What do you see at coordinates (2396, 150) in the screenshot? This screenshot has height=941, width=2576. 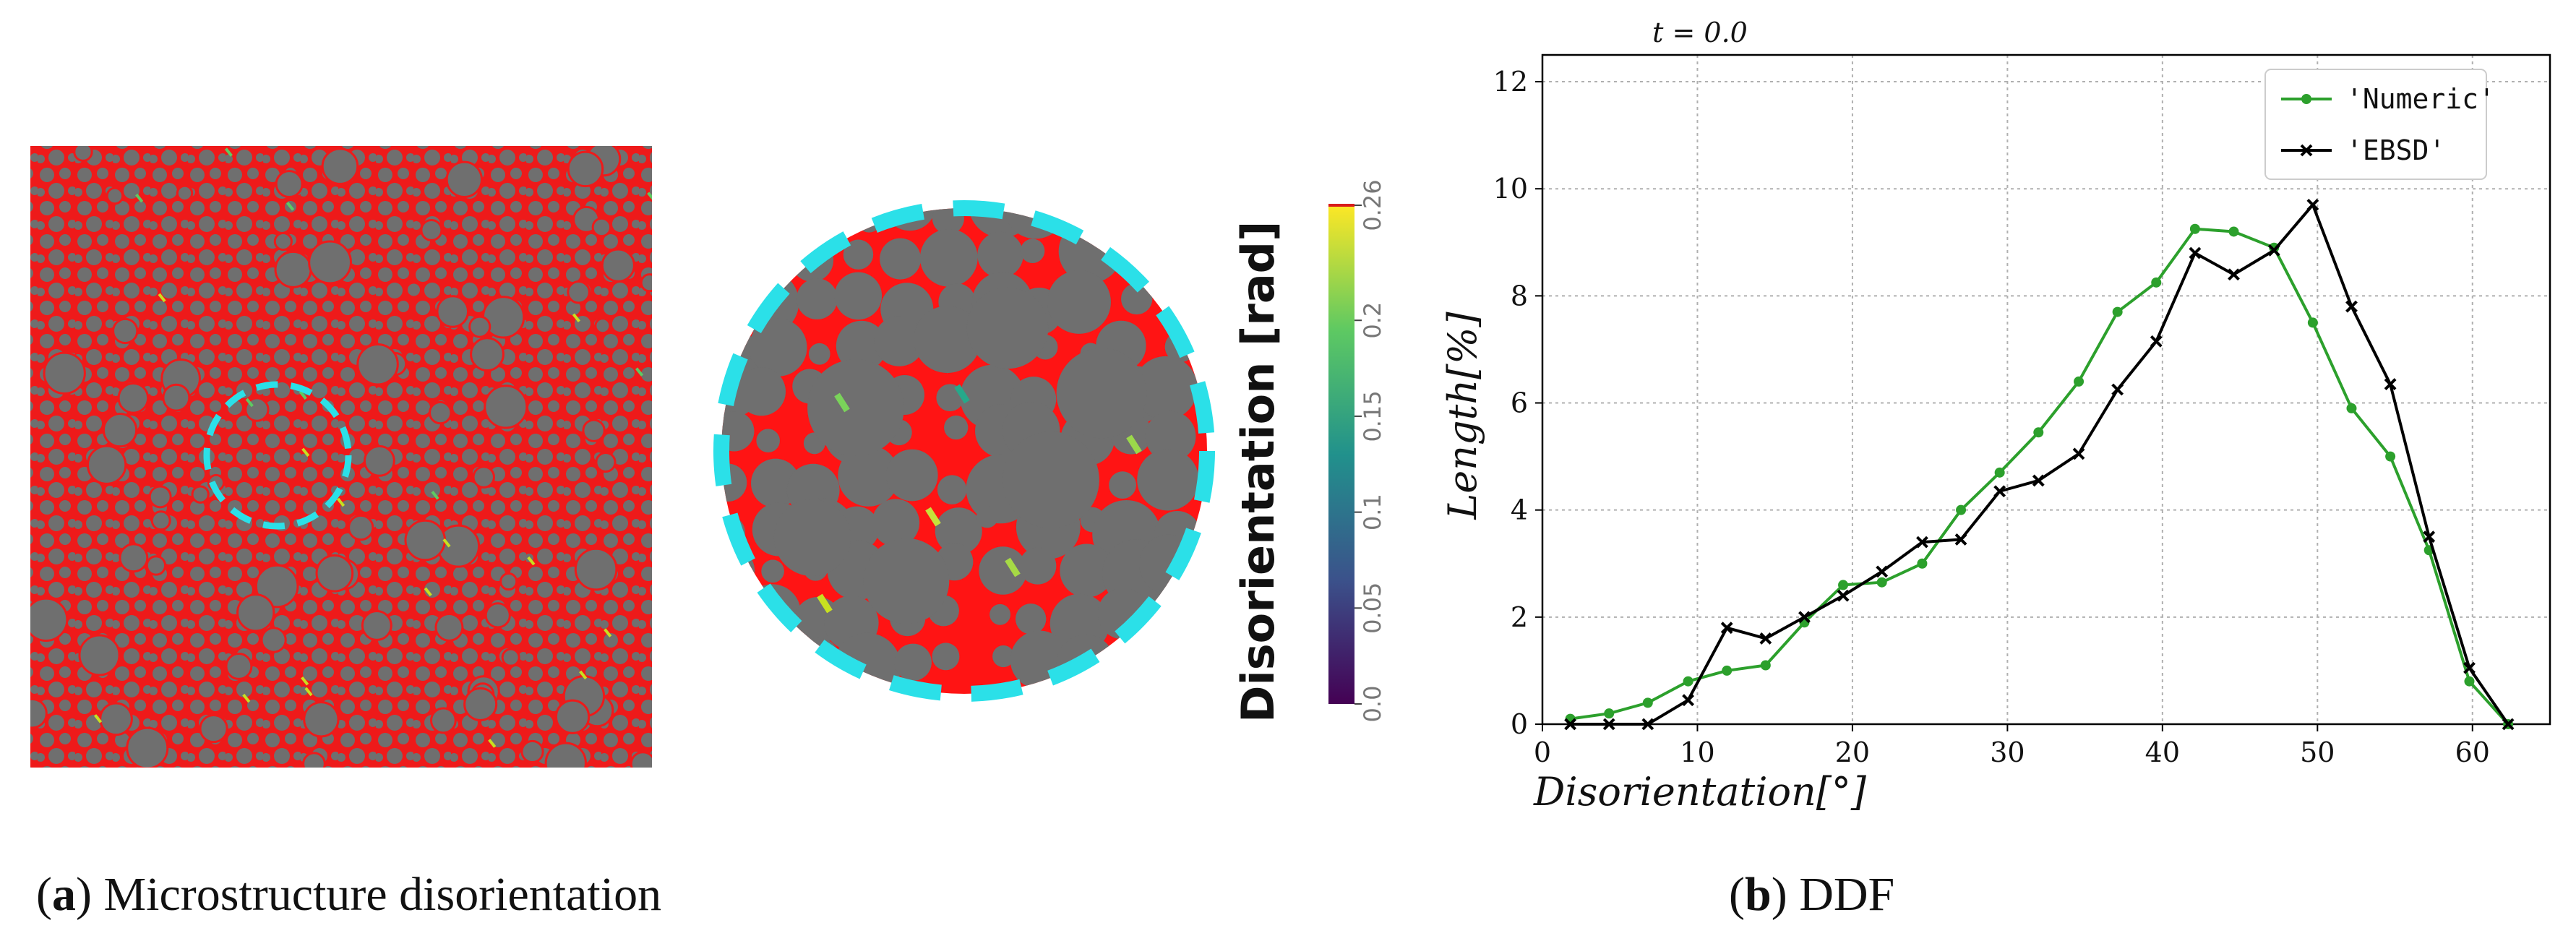 I see `legend-label-ebsd: 'EBSD'` at bounding box center [2396, 150].